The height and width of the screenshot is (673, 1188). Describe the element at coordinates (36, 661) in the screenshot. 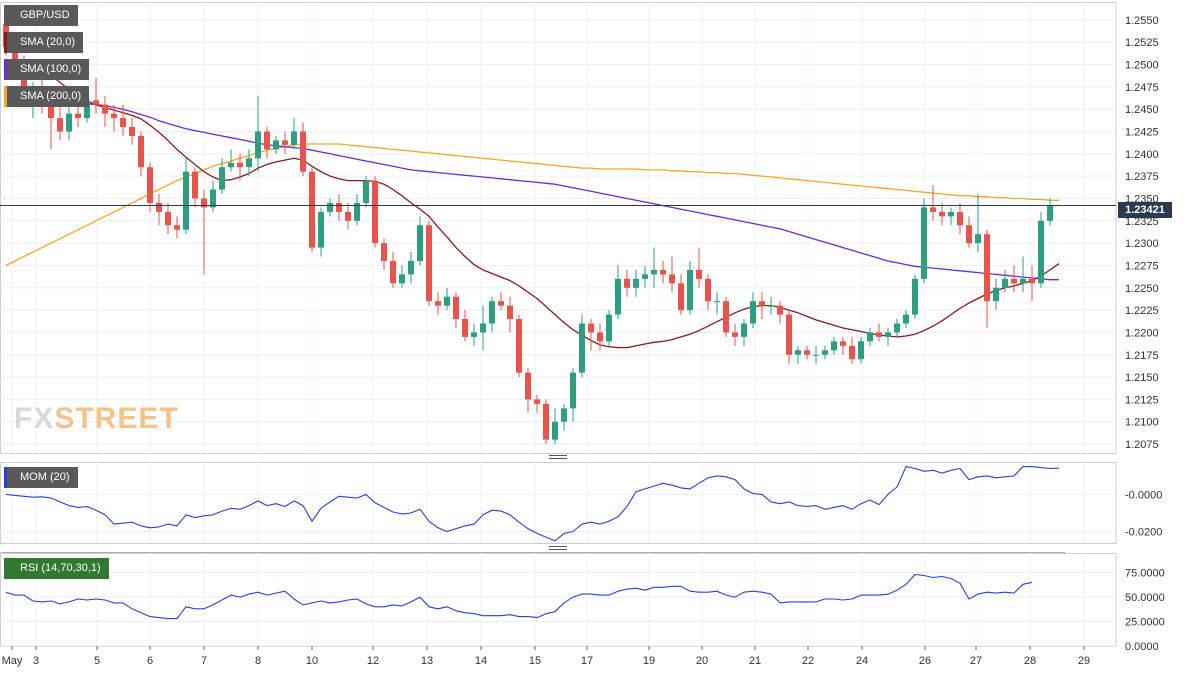

I see `date-tick-label: 3` at that location.